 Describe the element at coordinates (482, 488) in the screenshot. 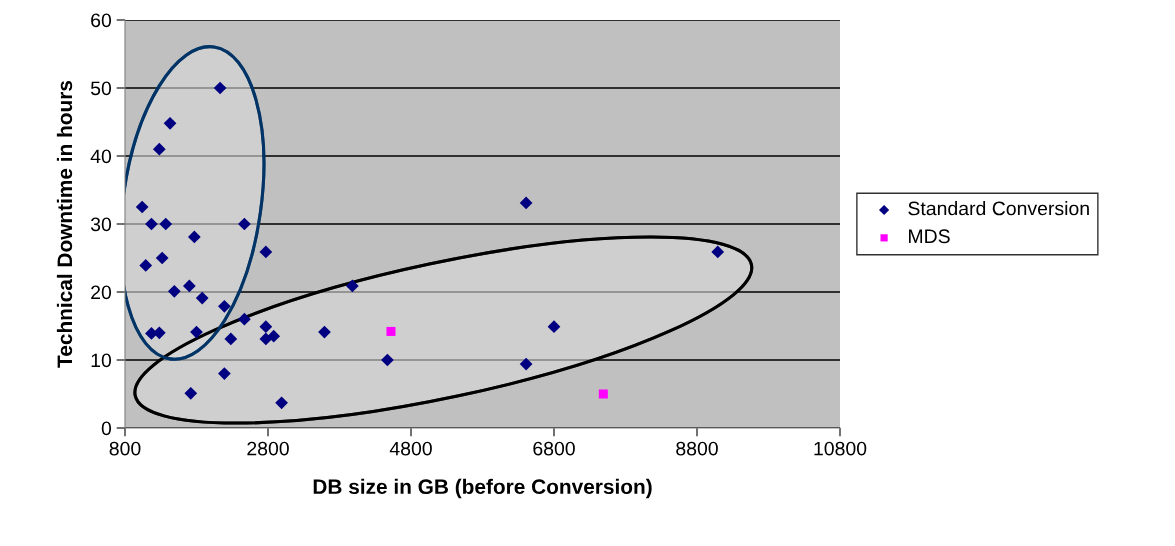

I see `x-axis-title: DB size in GB (before Conversion)` at that location.